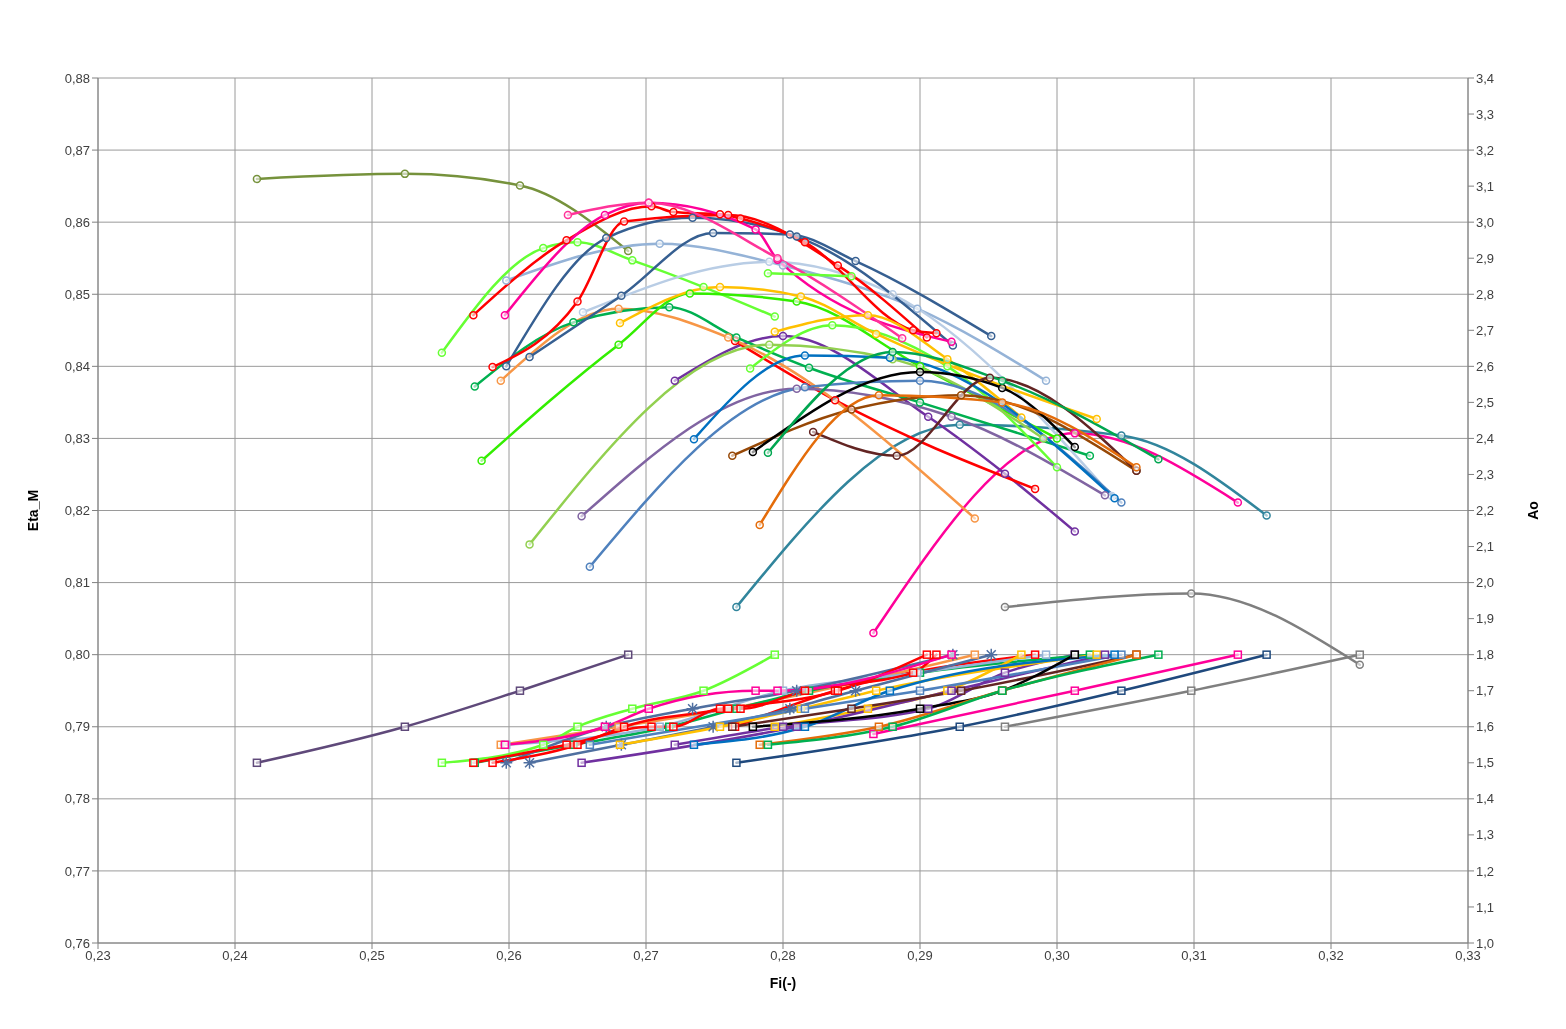  I want to click on y-tick-label: 0,78, so click(77, 799).